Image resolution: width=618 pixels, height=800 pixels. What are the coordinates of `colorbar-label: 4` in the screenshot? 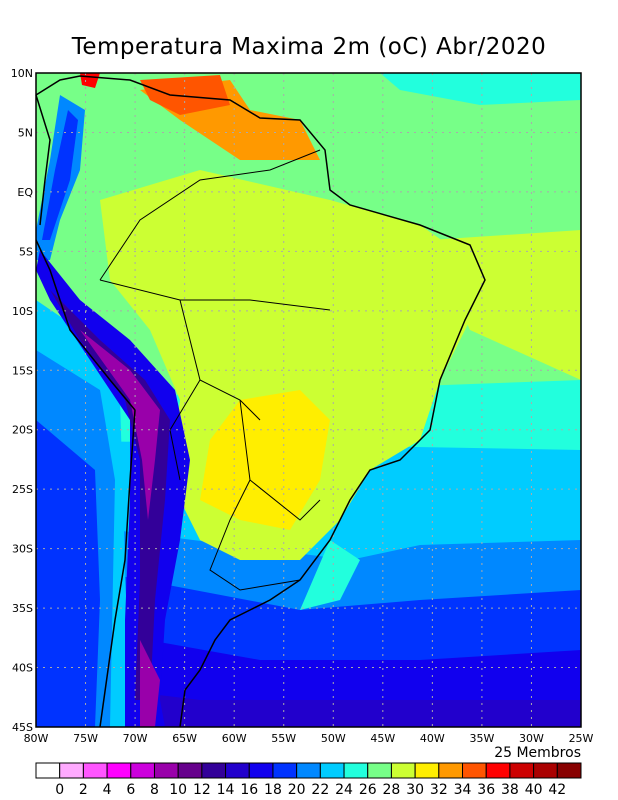 It's located at (107, 790).